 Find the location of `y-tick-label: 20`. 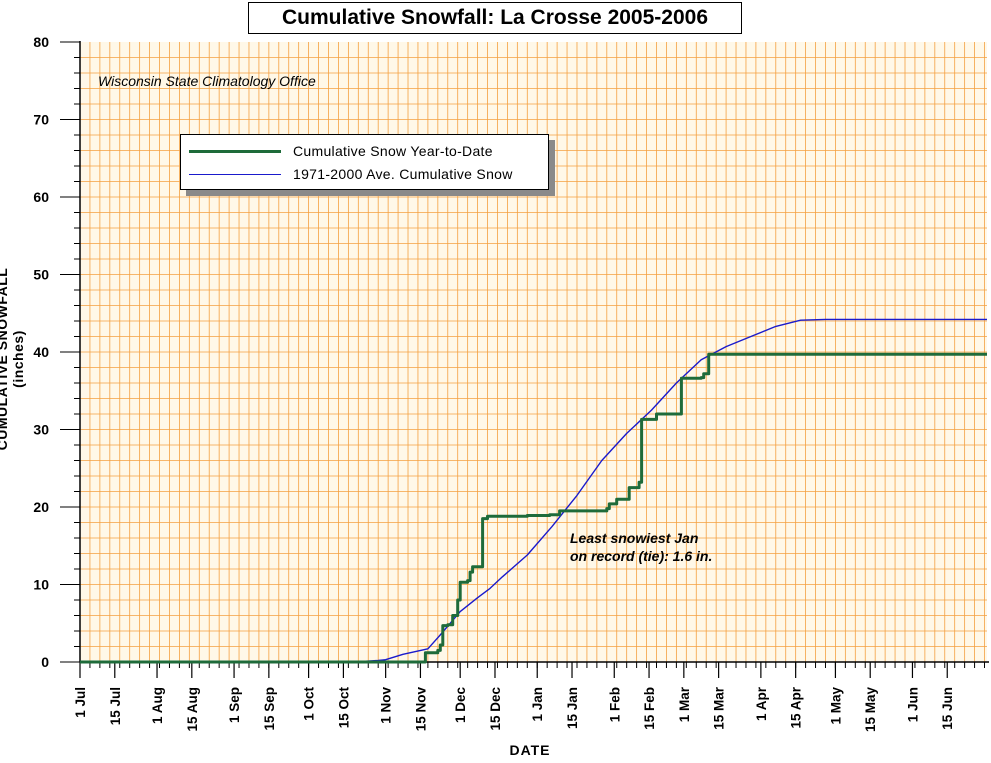

y-tick-label: 20 is located at coordinates (41, 507).